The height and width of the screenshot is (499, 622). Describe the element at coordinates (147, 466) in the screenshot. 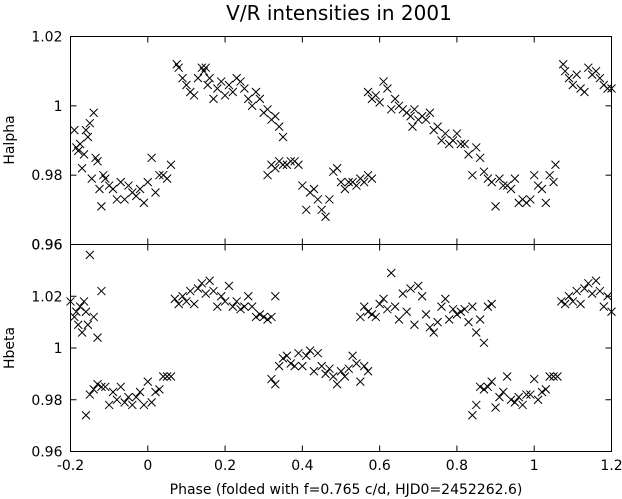

I see `x-tick-label: 0` at that location.